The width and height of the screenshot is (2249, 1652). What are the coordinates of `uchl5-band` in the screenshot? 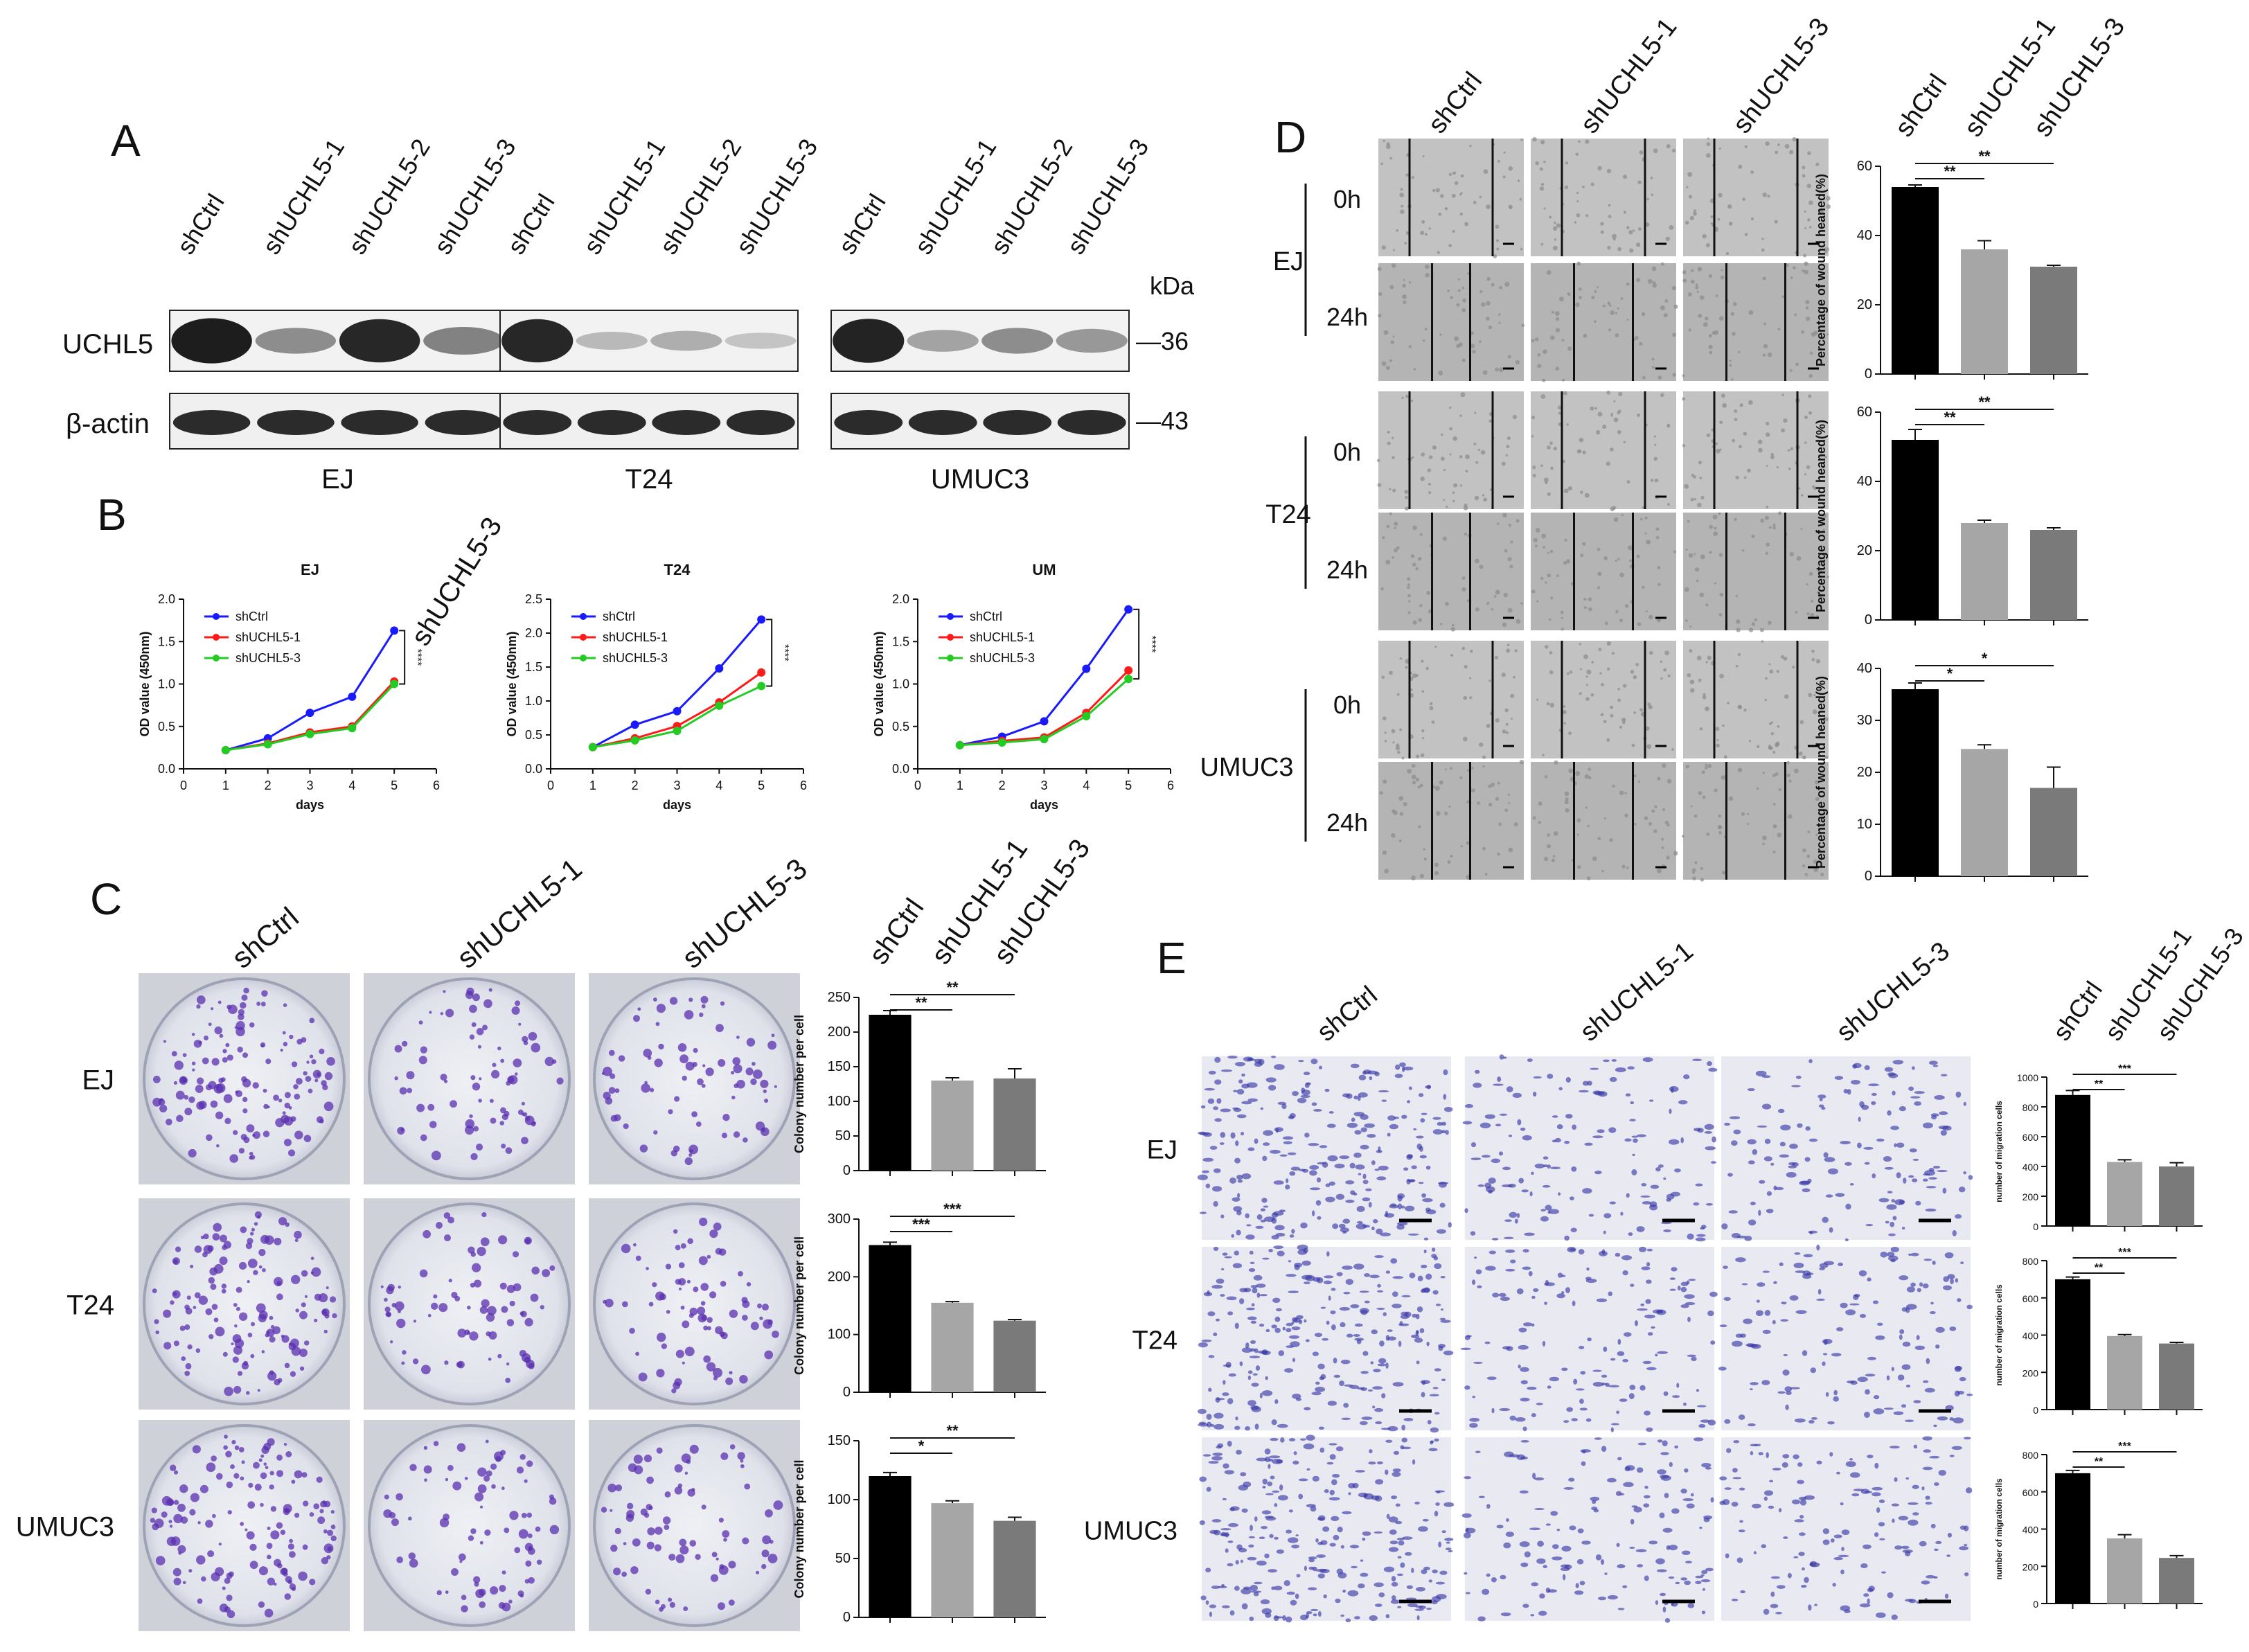 It's located at (211, 341).